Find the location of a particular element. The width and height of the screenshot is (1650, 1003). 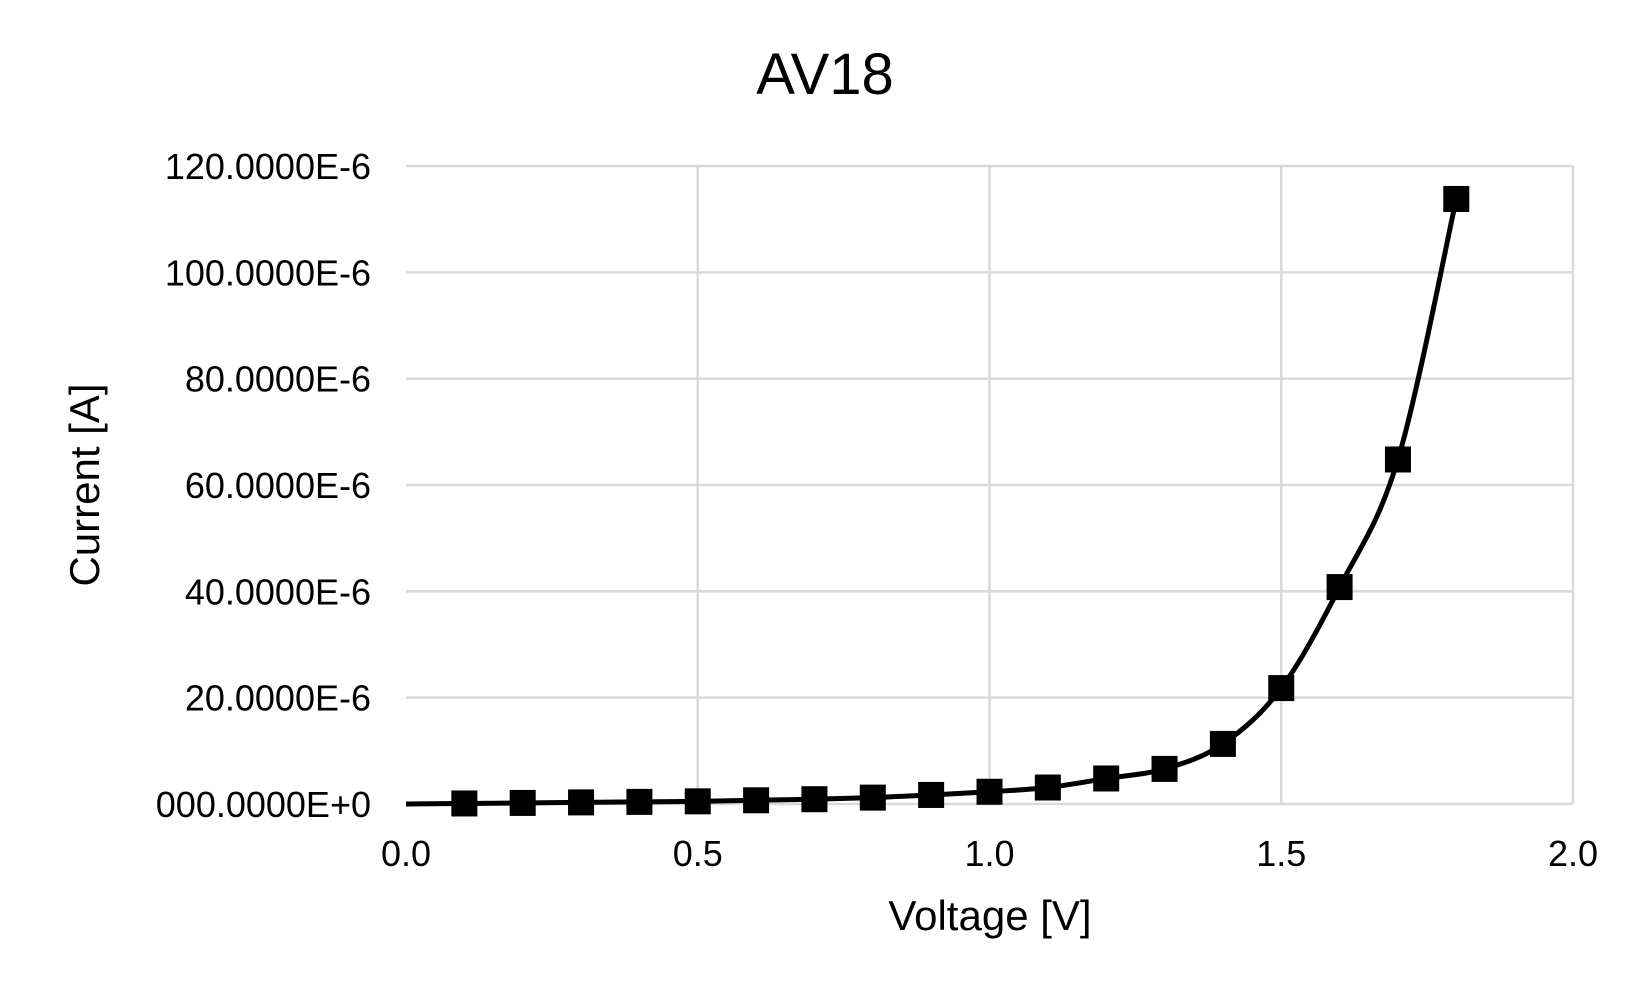

y-tick-label: 20.0000E-6 is located at coordinates (278, 698).